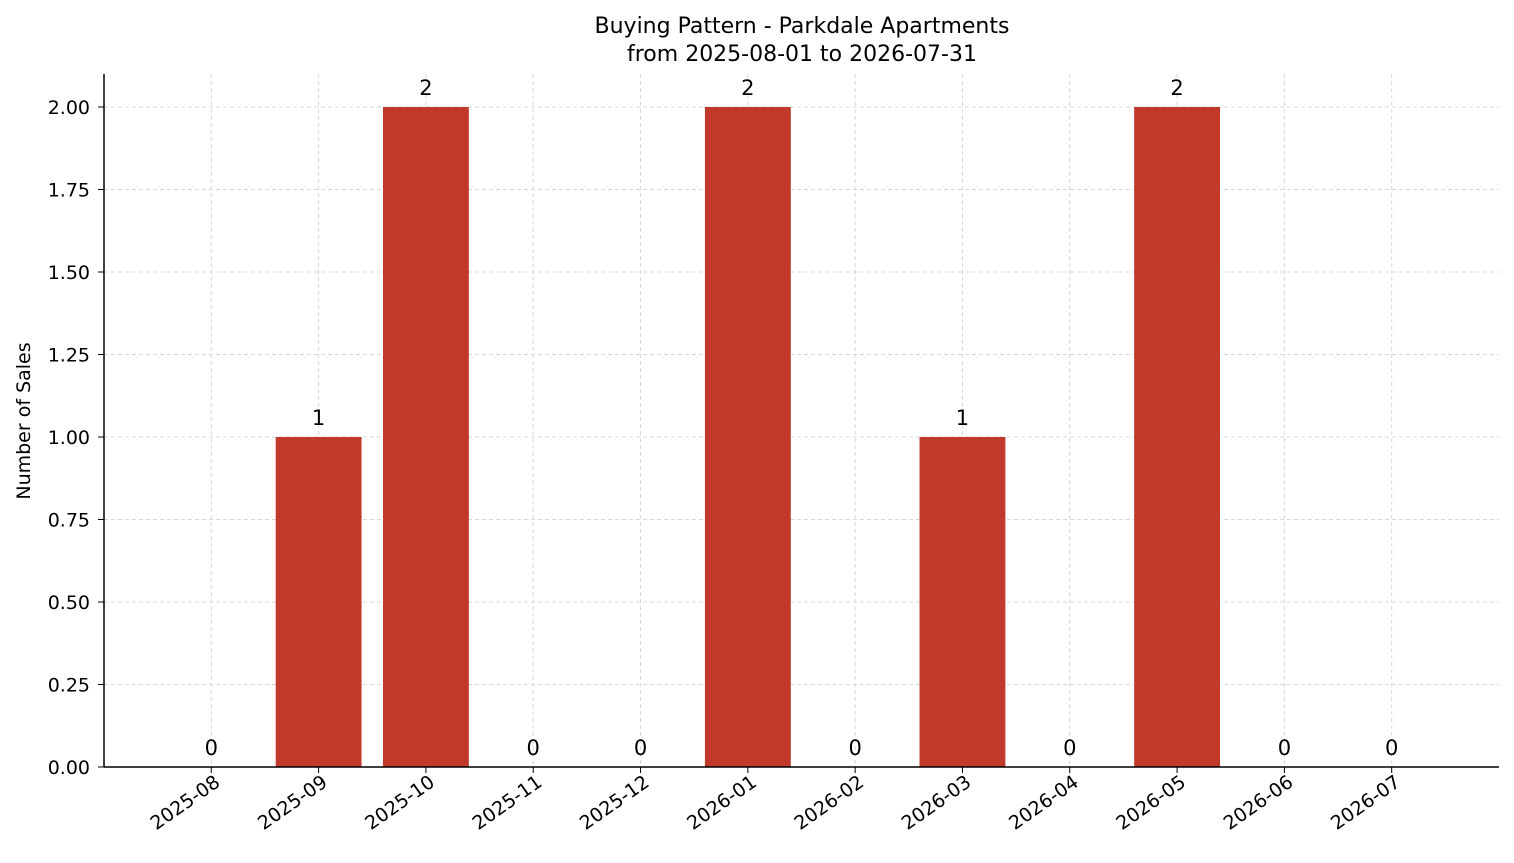 The width and height of the screenshot is (1514, 863). Describe the element at coordinates (615, 803) in the screenshot. I see `x-tick-label: 2025-12` at that location.